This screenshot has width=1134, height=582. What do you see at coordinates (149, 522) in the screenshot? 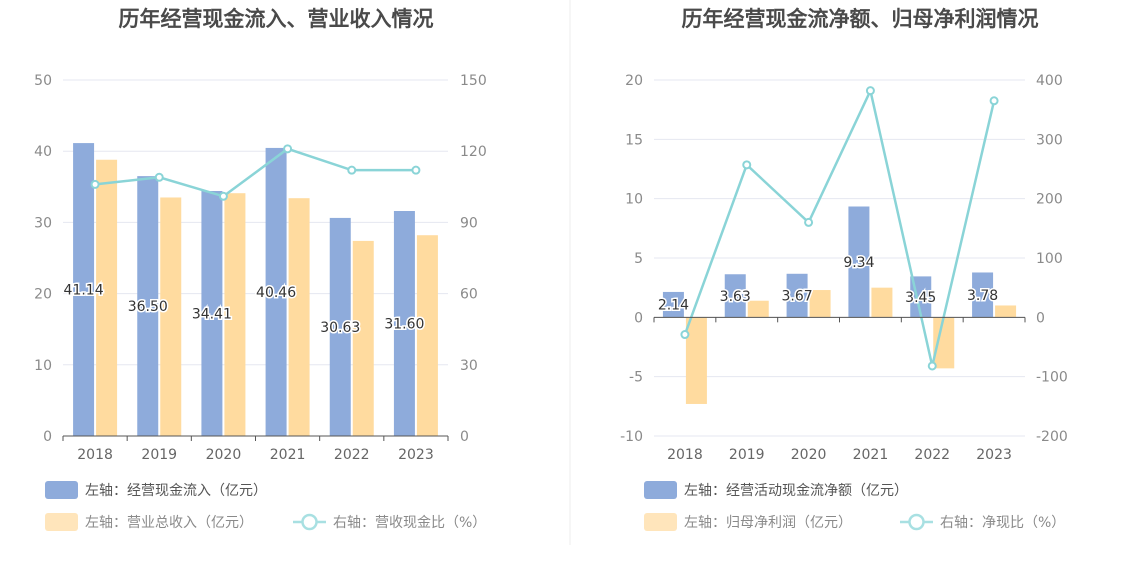
I see `legend-item: 左轴：营业总收入（亿元）` at bounding box center [149, 522].